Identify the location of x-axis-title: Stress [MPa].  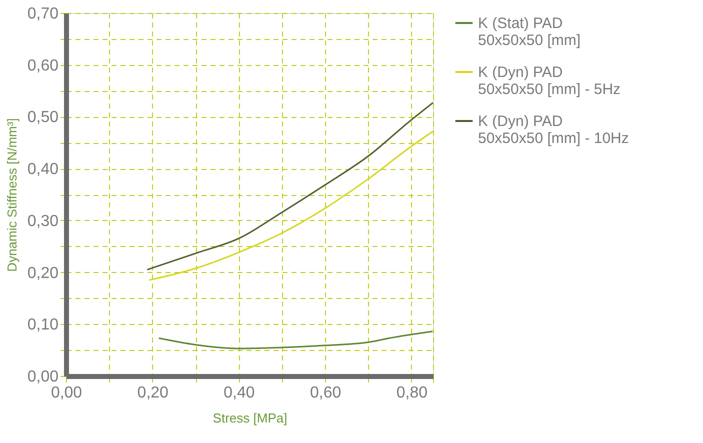
(250, 418).